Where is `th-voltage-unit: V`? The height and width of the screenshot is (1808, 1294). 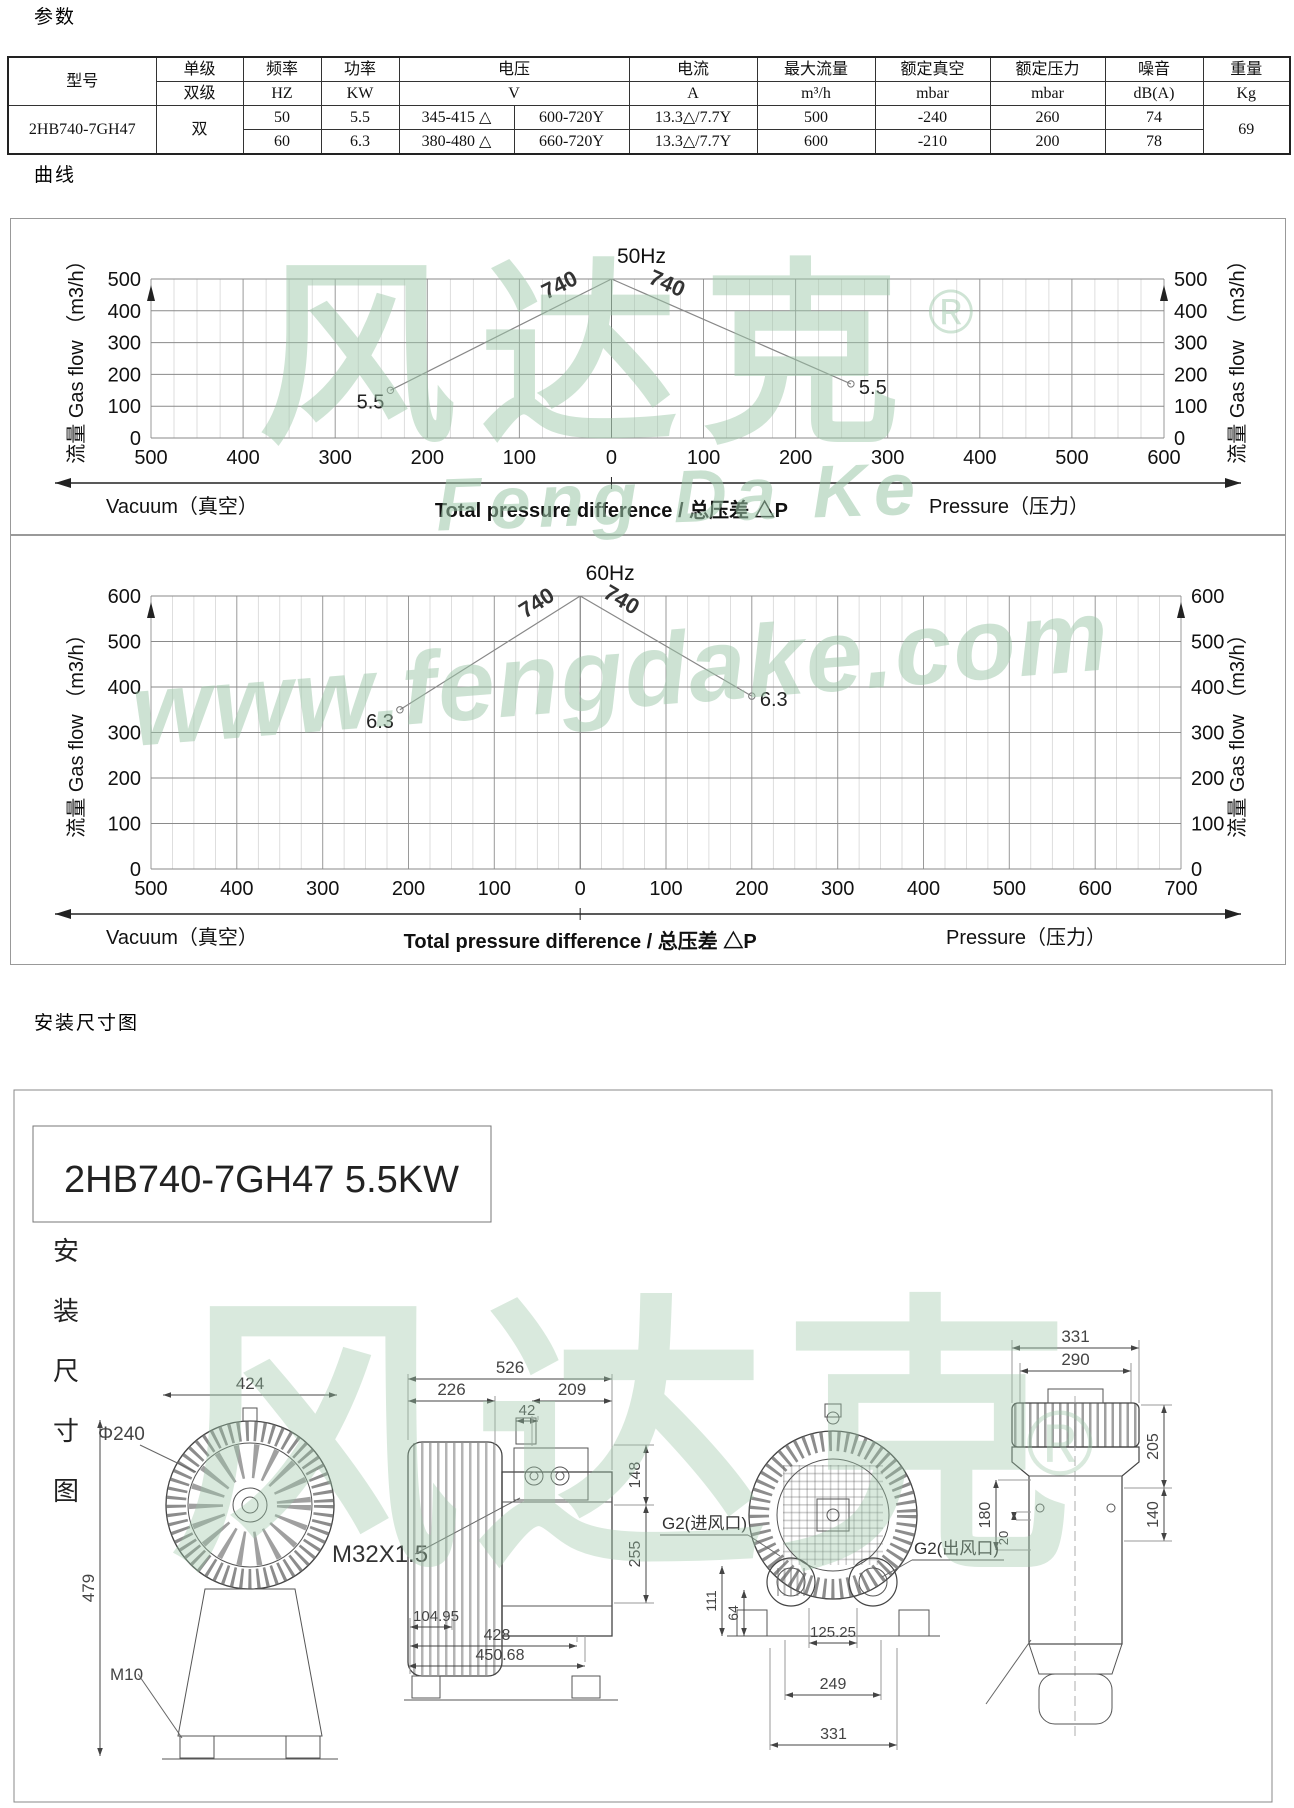 th-voltage-unit: V is located at coordinates (514, 93).